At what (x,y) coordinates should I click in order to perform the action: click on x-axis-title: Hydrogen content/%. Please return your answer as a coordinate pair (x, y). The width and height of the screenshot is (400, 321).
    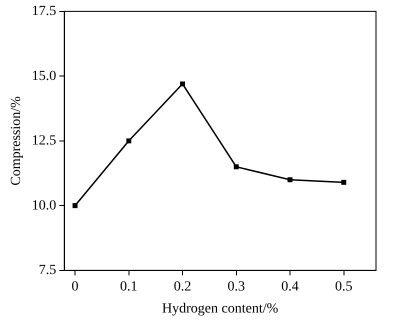
    Looking at the image, I should click on (220, 308).